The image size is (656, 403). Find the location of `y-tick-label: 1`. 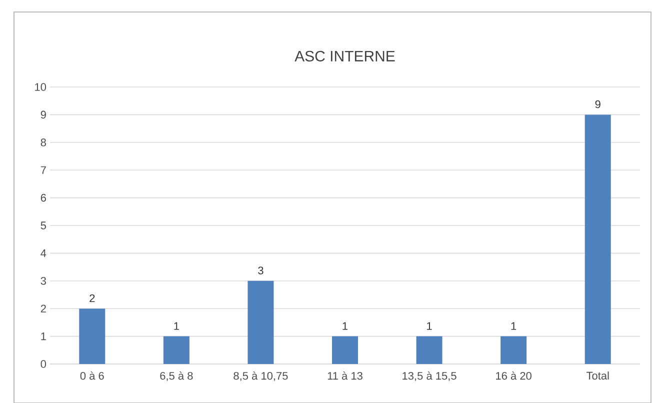

y-tick-label: 1 is located at coordinates (43, 336).